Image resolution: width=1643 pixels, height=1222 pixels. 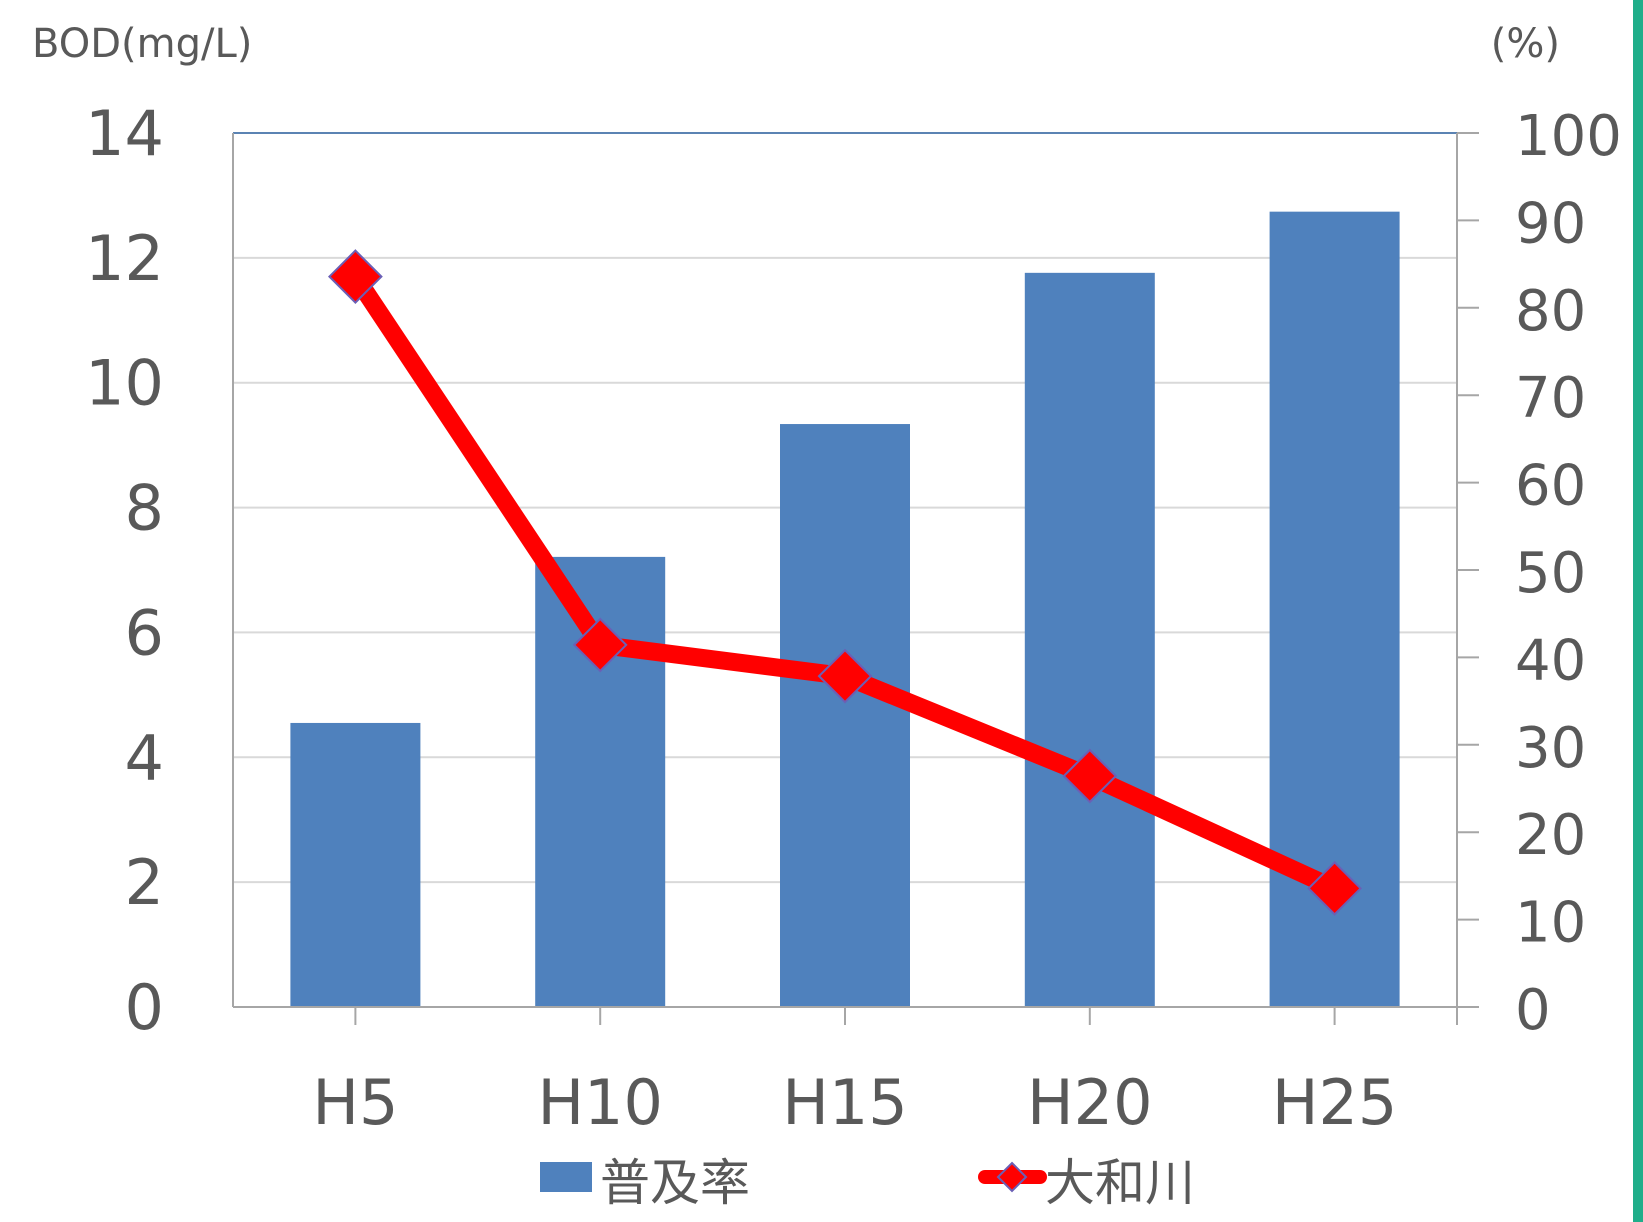 I want to click on left-tick-label: 10, so click(x=124, y=383).